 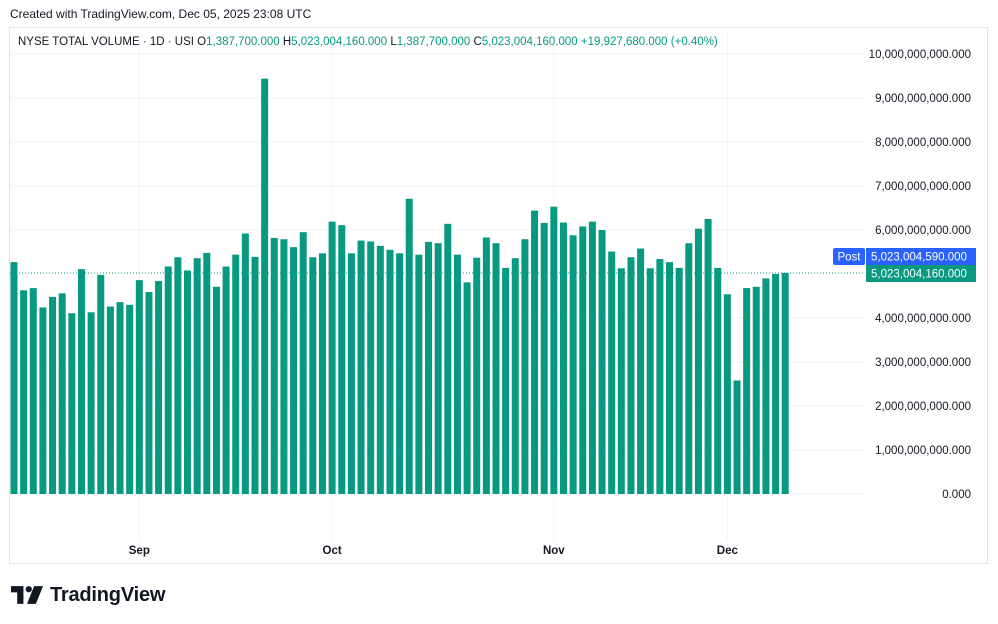 I want to click on legend-close-value: 5,023,004,160.000, so click(x=529, y=42).